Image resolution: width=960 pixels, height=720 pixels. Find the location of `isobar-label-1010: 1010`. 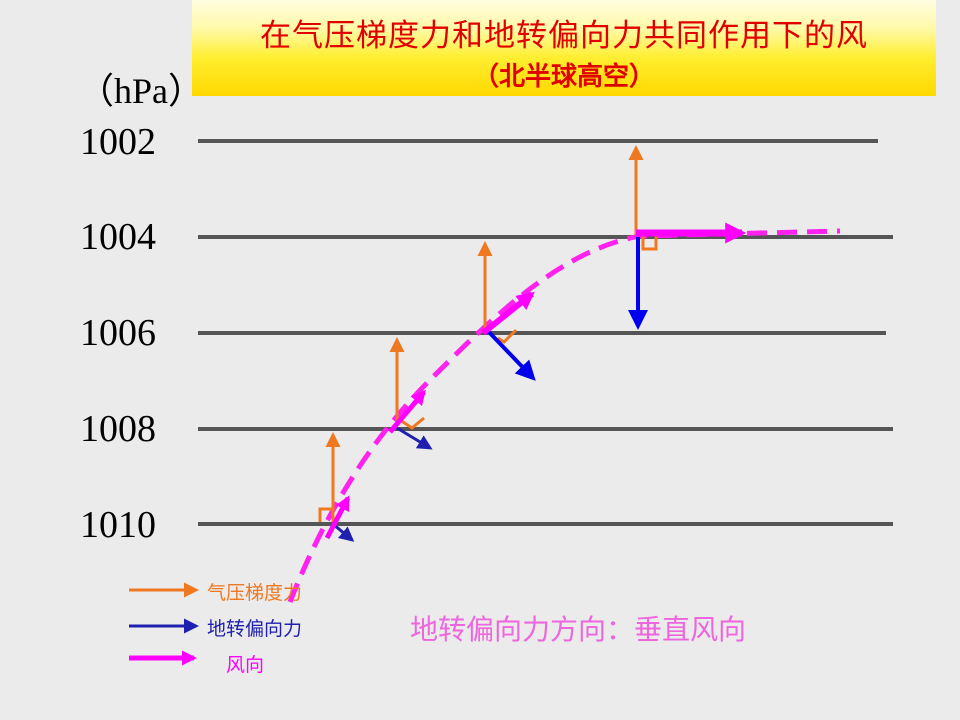

isobar-label-1010: 1010 is located at coordinates (118, 525).